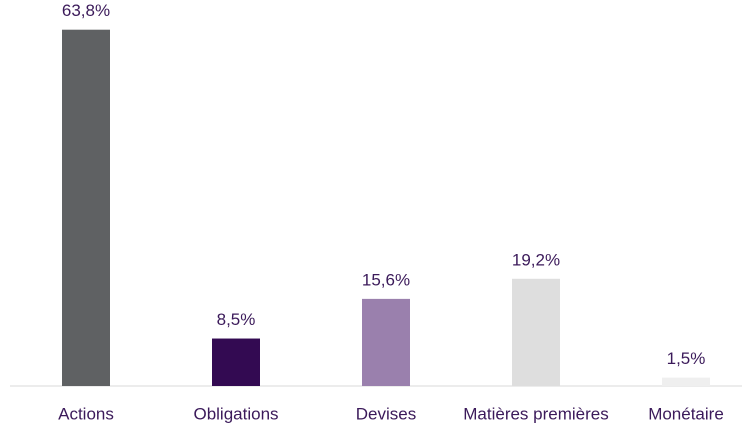 The image size is (756, 431). Describe the element at coordinates (235, 413) in the screenshot. I see `x-tick-label: Obligations` at that location.